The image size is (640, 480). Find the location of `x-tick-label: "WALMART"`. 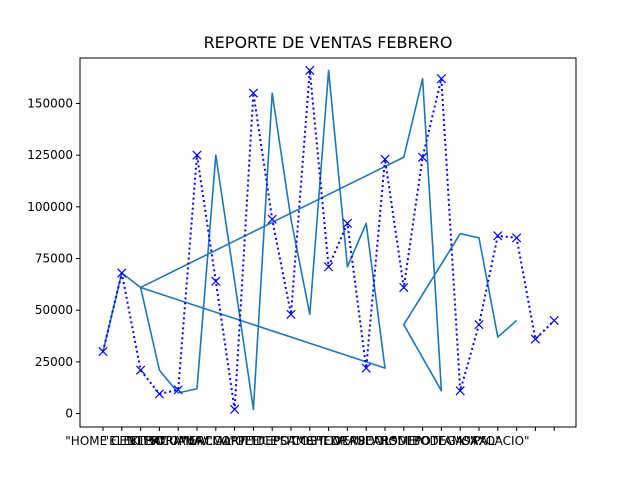

x-tick-label: "WALMART" is located at coordinates (216, 441).